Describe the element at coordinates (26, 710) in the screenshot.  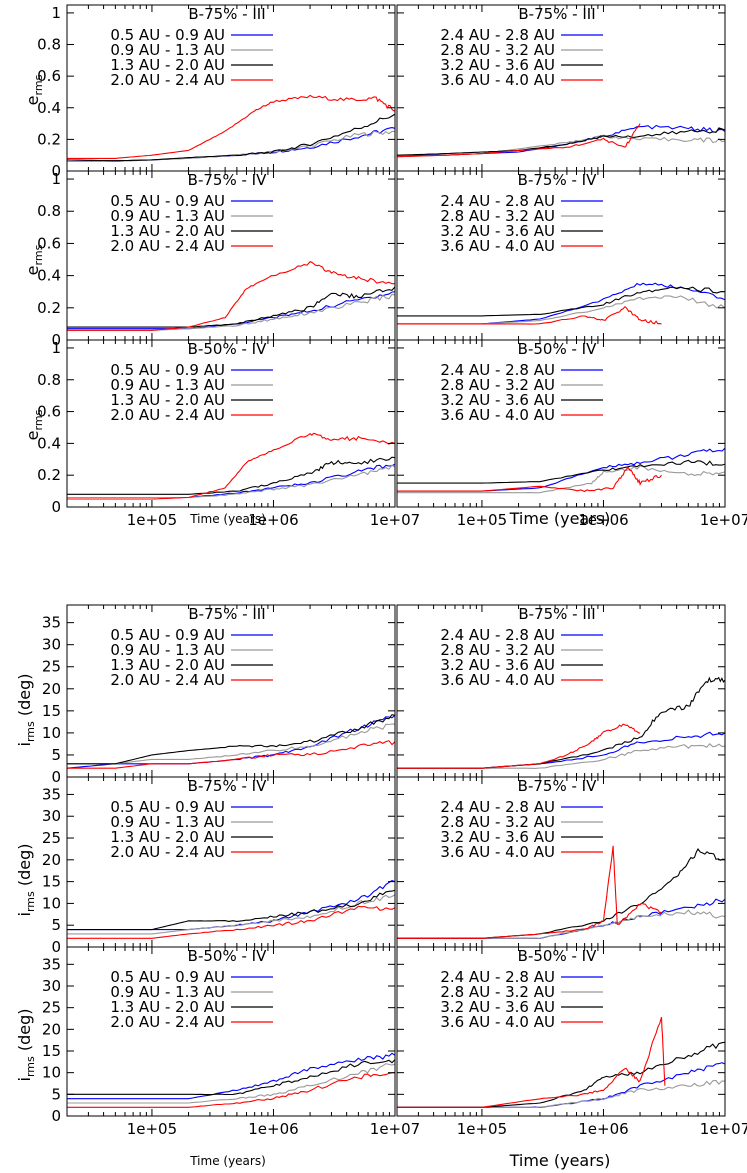
I see `y-axis-label-i-row0: irms (deg)` at that location.